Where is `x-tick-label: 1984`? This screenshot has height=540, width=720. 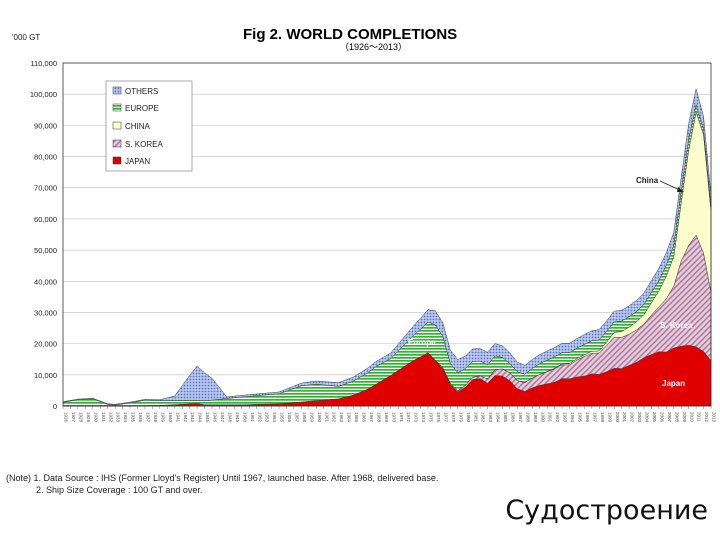
x-tick-label: 1984 is located at coordinates (498, 417).